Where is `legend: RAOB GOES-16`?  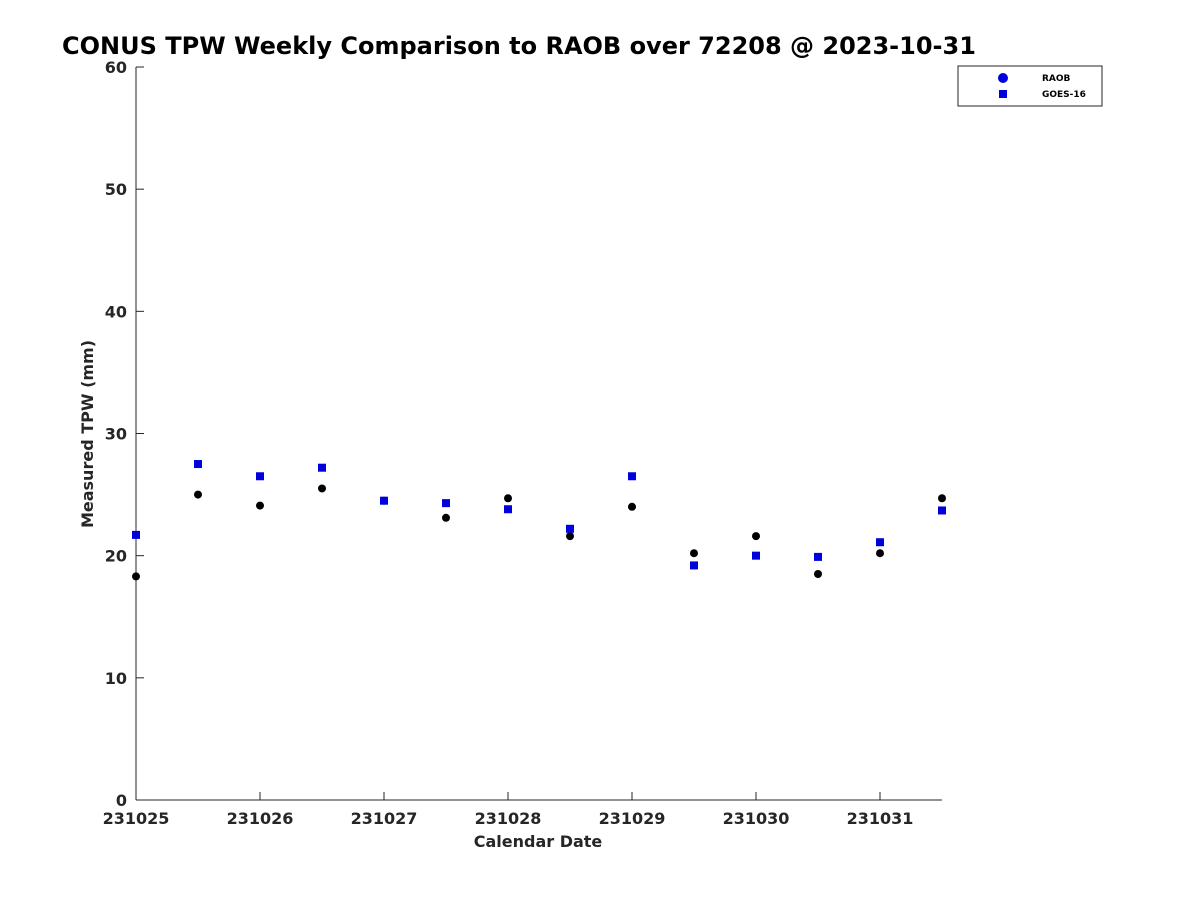
legend: RAOB GOES-16 is located at coordinates (1030, 86).